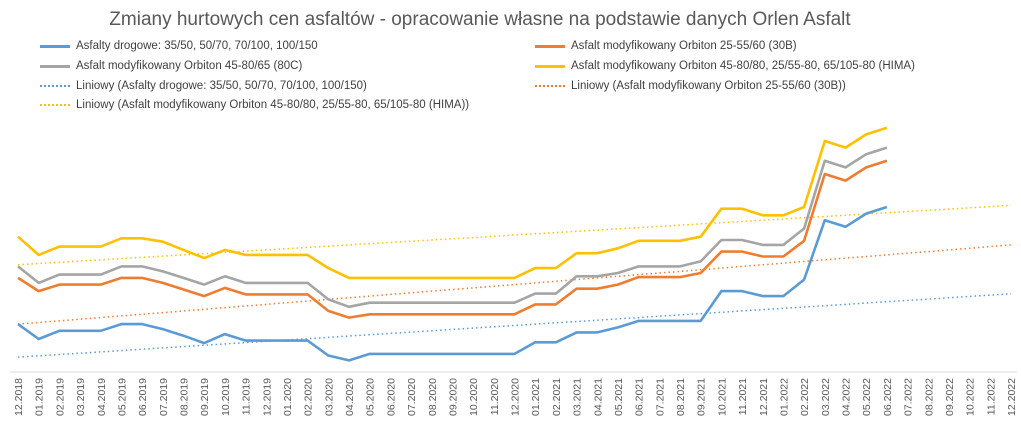 This screenshot has width=1021, height=431. I want to click on x-tick-label: 04.2019, so click(102, 397).